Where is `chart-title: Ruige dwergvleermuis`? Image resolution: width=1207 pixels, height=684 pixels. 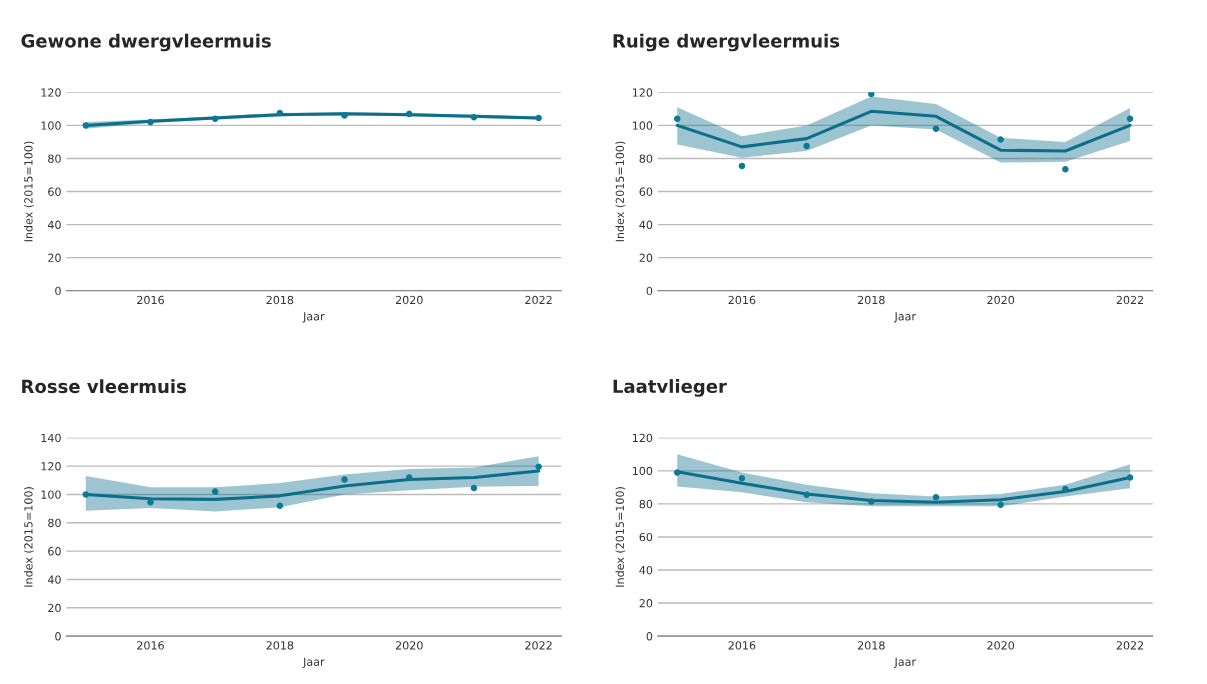
chart-title: Ruige dwergvleermuis is located at coordinates (726, 42).